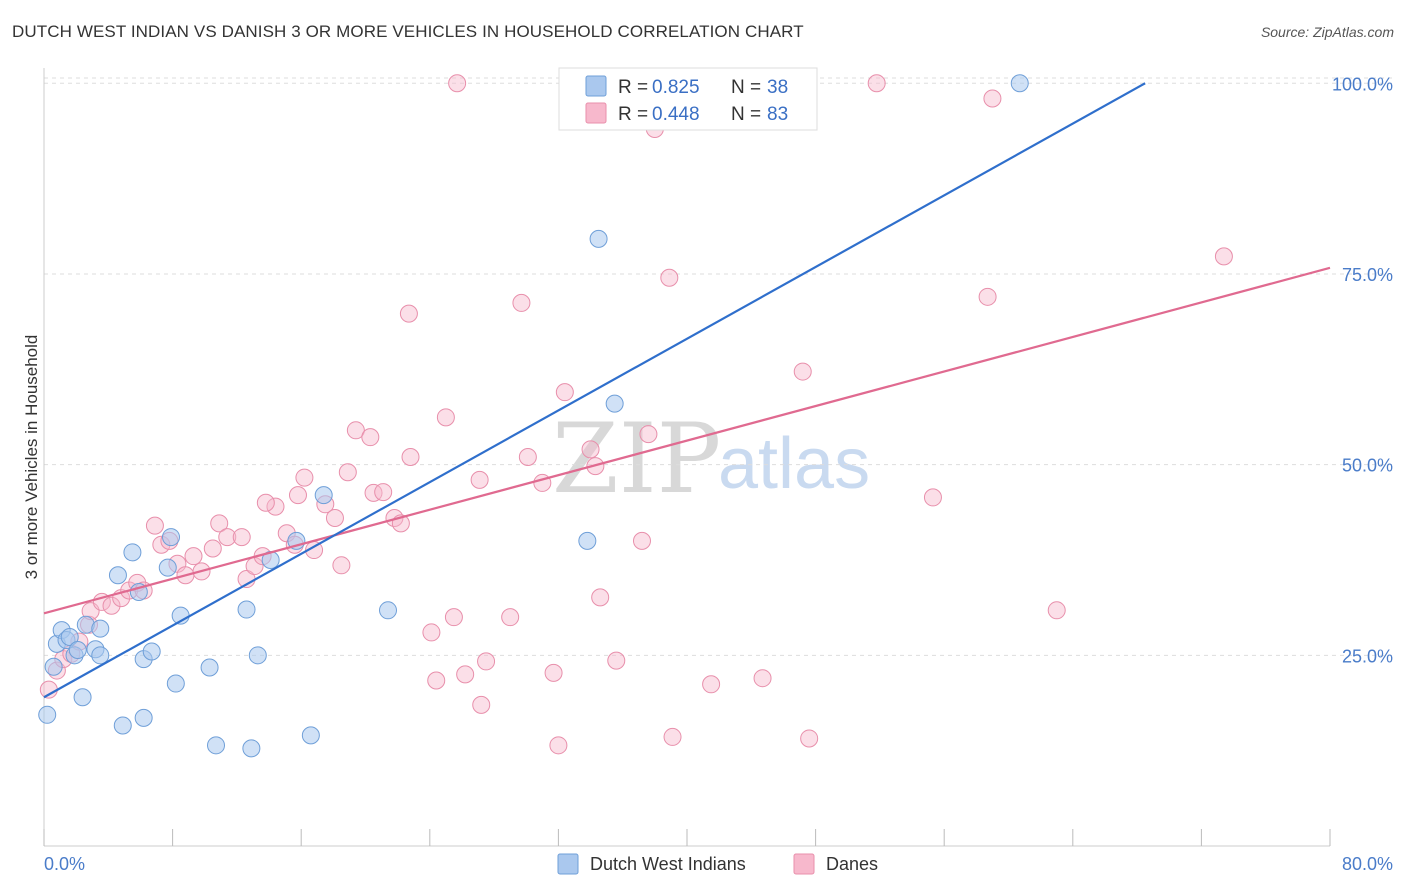 This screenshot has width=1406, height=892. Describe the element at coordinates (746, 114) in the screenshot. I see `legend-n-label-pink: N =` at that location.